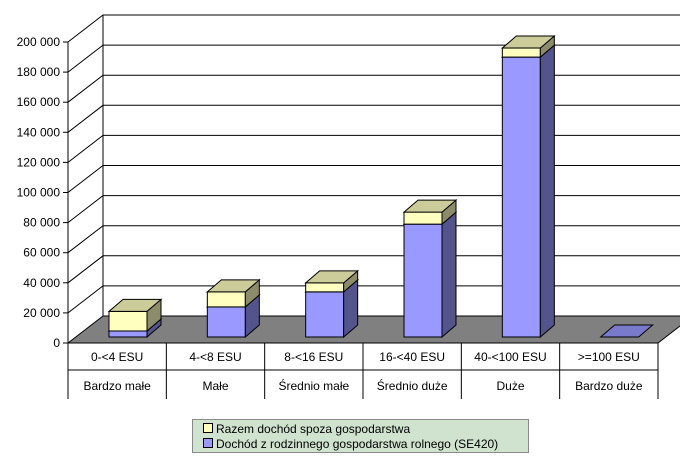 Image resolution: width=680 pixels, height=457 pixels. I want to click on y-tick-label: 0, so click(56, 343).